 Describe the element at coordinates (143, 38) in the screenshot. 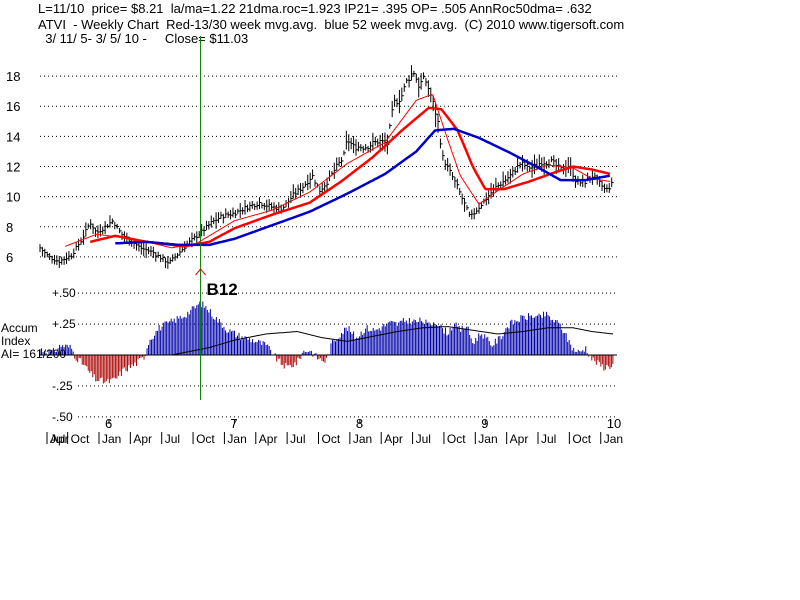

I see `header-line-3: 3/ 11/ 5- 3/ 5/ 10 - Close= $11.03` at that location.